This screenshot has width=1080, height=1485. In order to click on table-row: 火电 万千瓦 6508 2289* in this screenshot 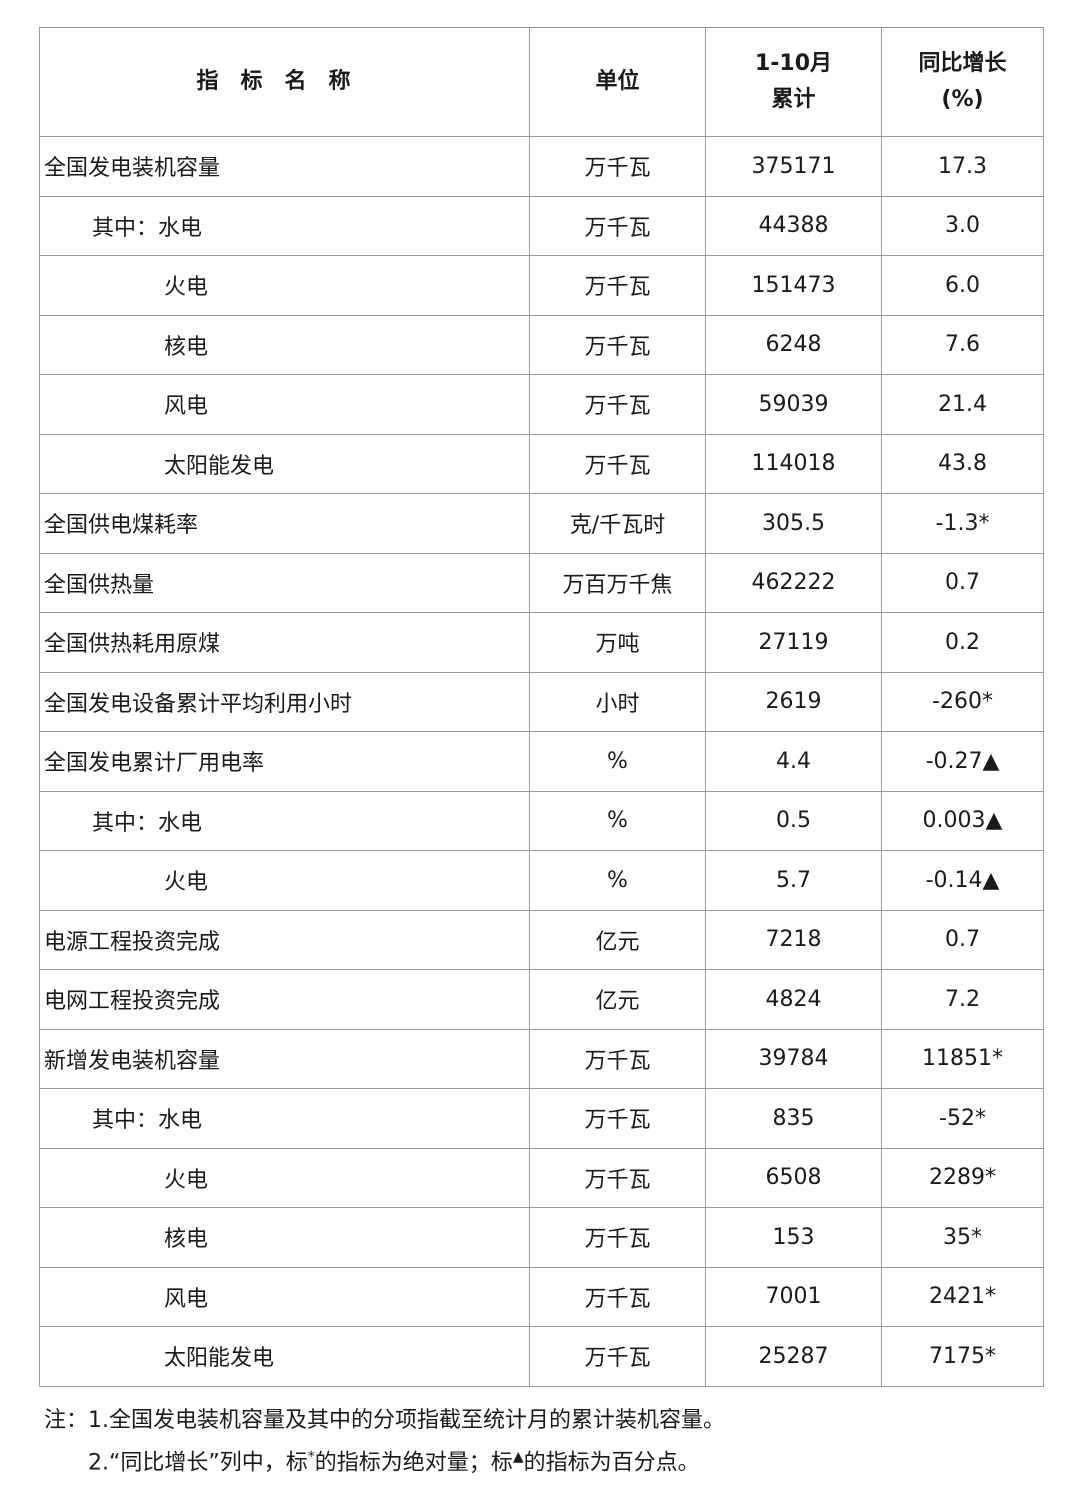, I will do `click(541, 1177)`.